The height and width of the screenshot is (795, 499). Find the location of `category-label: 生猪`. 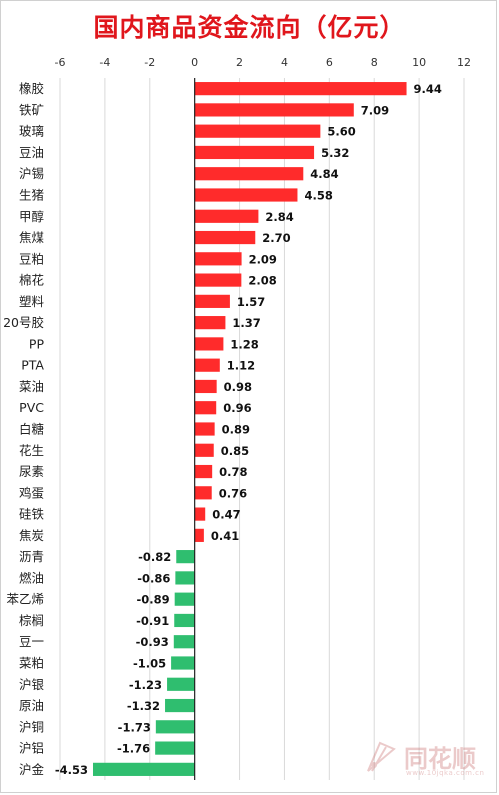

category-label: 生猪 is located at coordinates (31, 195).